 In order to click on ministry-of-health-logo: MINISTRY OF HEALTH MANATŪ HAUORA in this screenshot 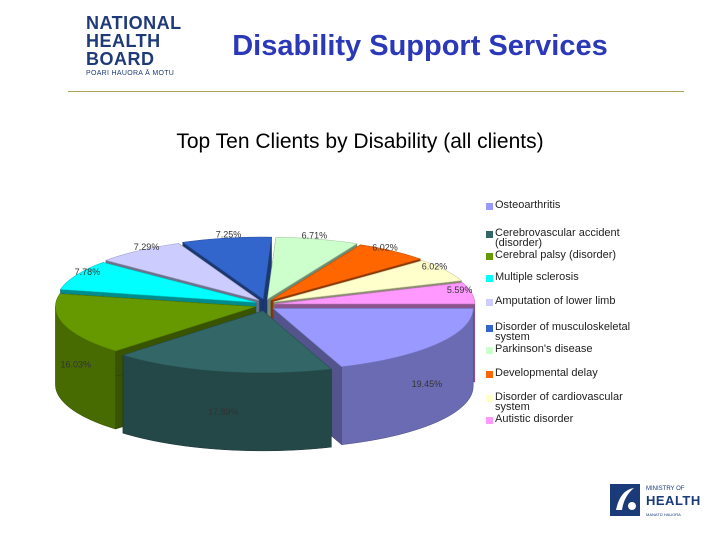, I will do `click(654, 500)`.